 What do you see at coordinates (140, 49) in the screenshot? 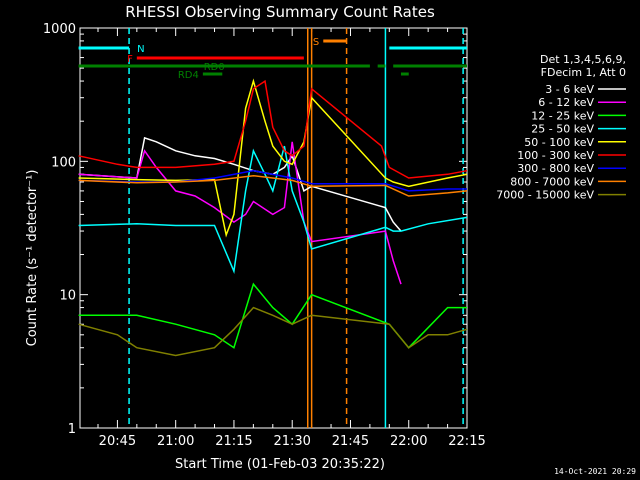
I see `flag-label-n: N` at bounding box center [140, 49].